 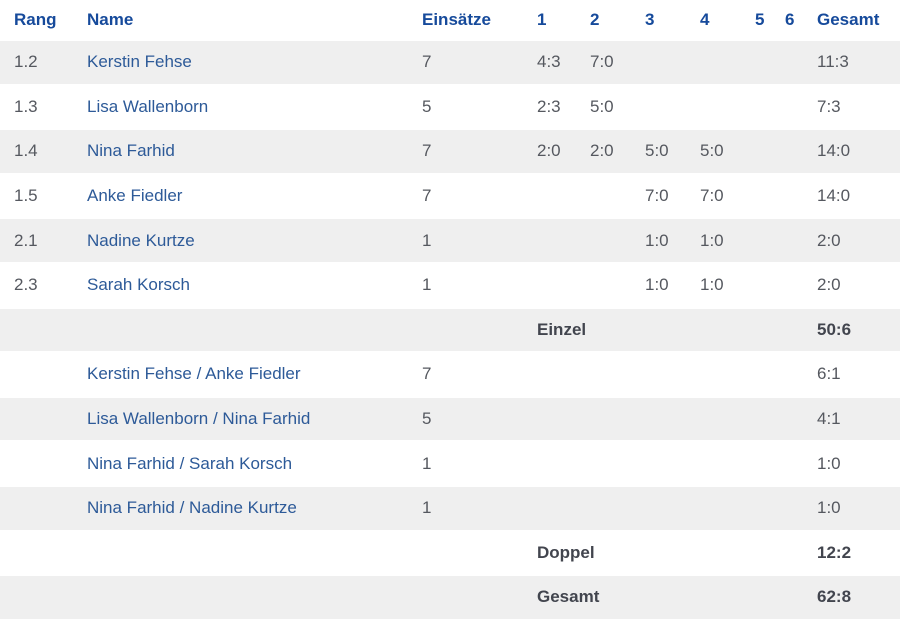 I want to click on table-row-gesamt-summary: Gesamt 62:8, so click(x=450, y=597).